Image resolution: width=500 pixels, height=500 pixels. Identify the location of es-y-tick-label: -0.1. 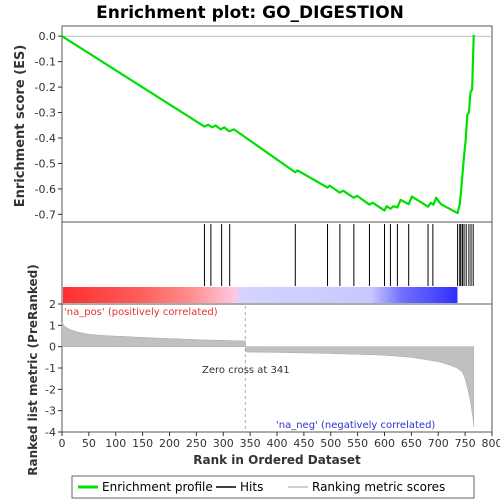
(45, 62).